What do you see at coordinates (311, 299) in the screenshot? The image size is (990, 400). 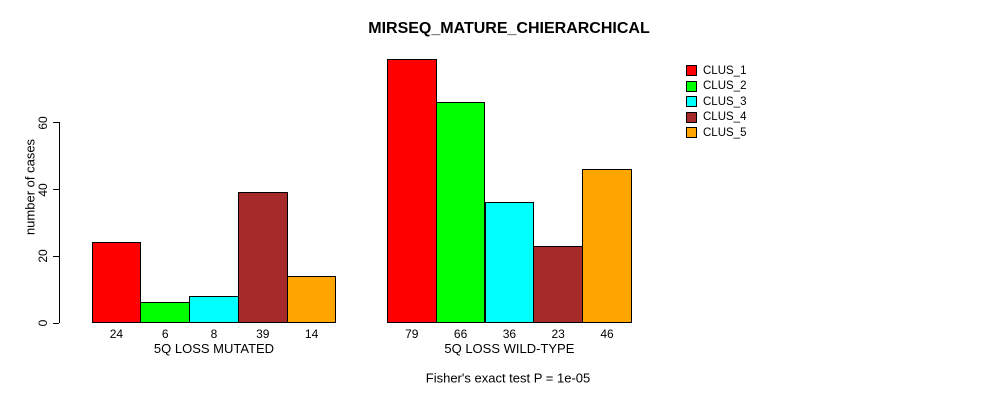 I see `bar-clus_5-group1` at bounding box center [311, 299].